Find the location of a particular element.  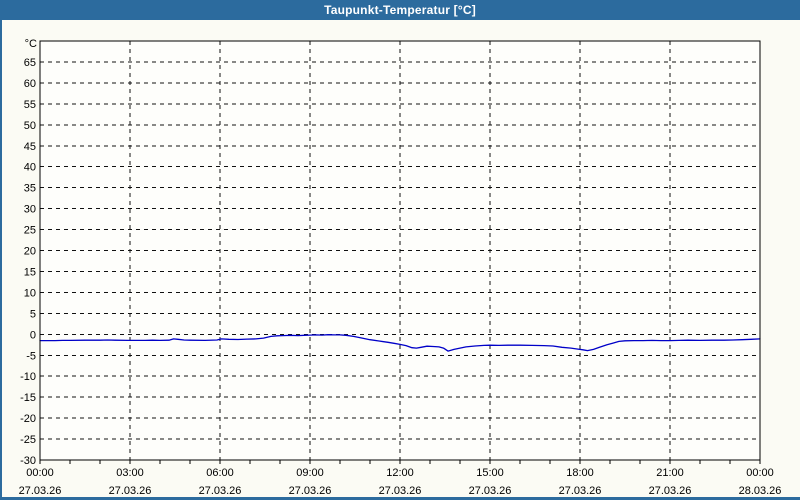

x-axis-time-label: 18:00 is located at coordinates (580, 473).